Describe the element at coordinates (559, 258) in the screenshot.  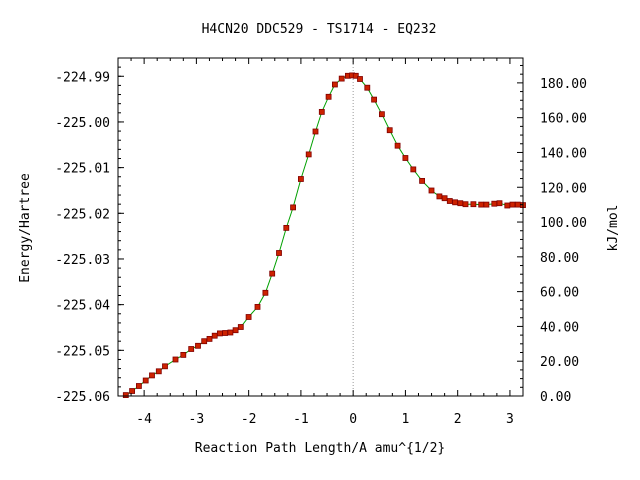
I see `y2-tick-label: 80.00` at that location.